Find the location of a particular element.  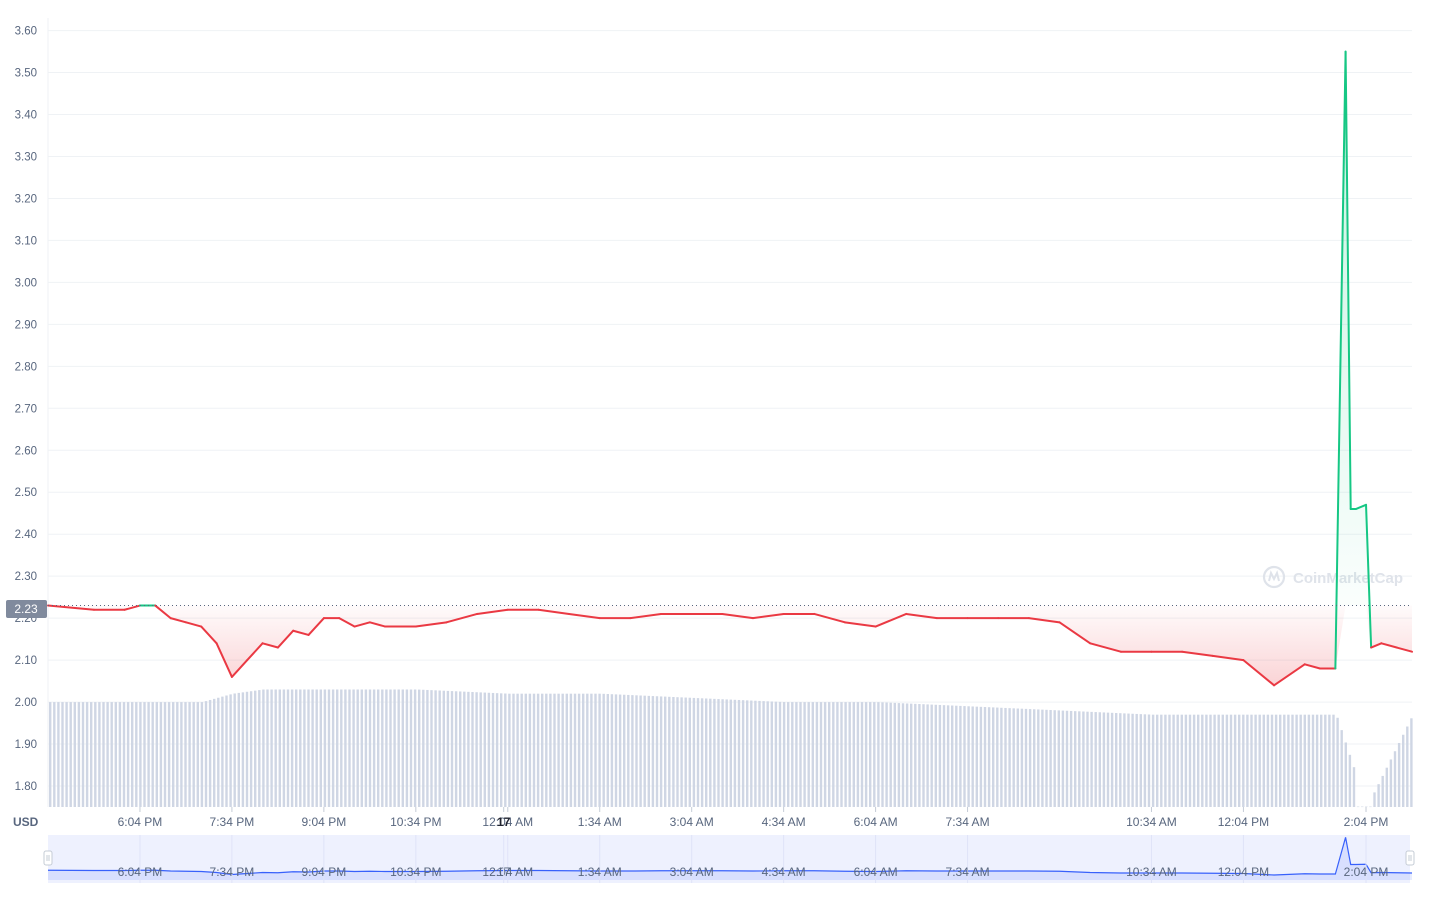

y-tick-label: 3.40 is located at coordinates (26, 116).